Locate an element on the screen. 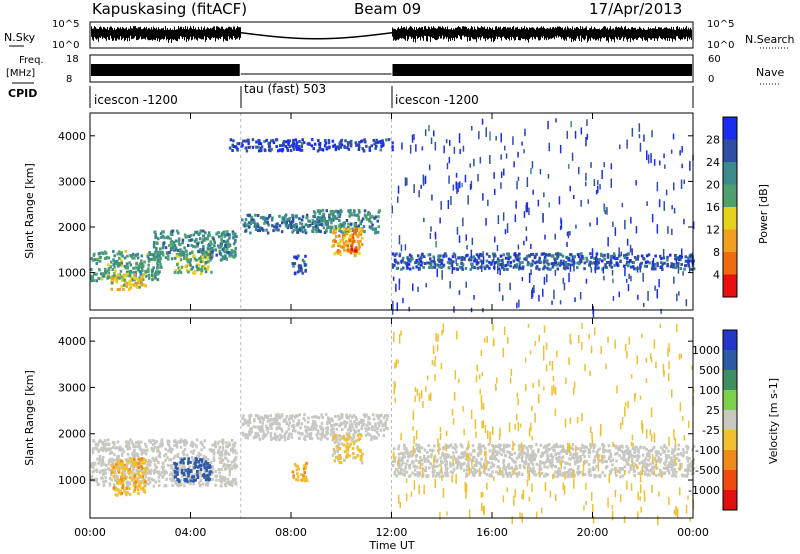 This screenshot has height=554, width=800. nsearch-label: N.Search is located at coordinates (770, 39).